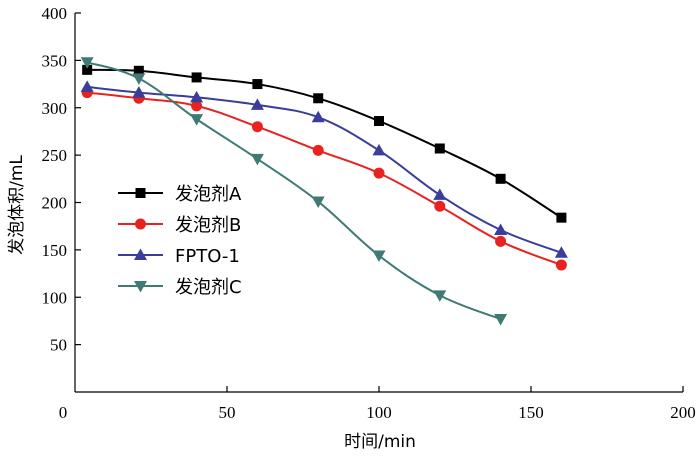 Image resolution: width=700 pixels, height=458 pixels. Describe the element at coordinates (683, 412) in the screenshot. I see `x-tick-label: 200` at that location.